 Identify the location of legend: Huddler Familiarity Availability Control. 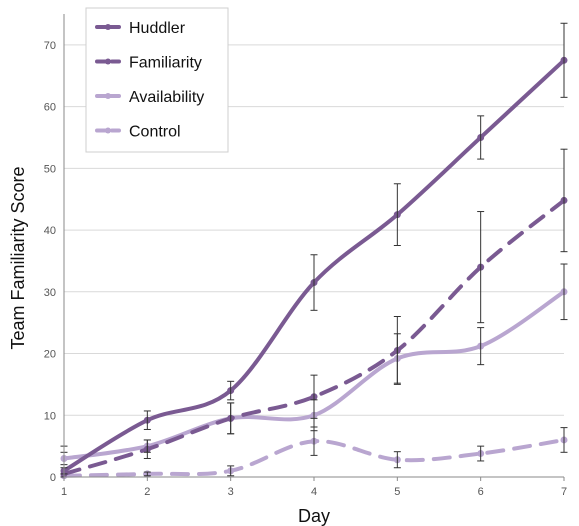
(157, 80).